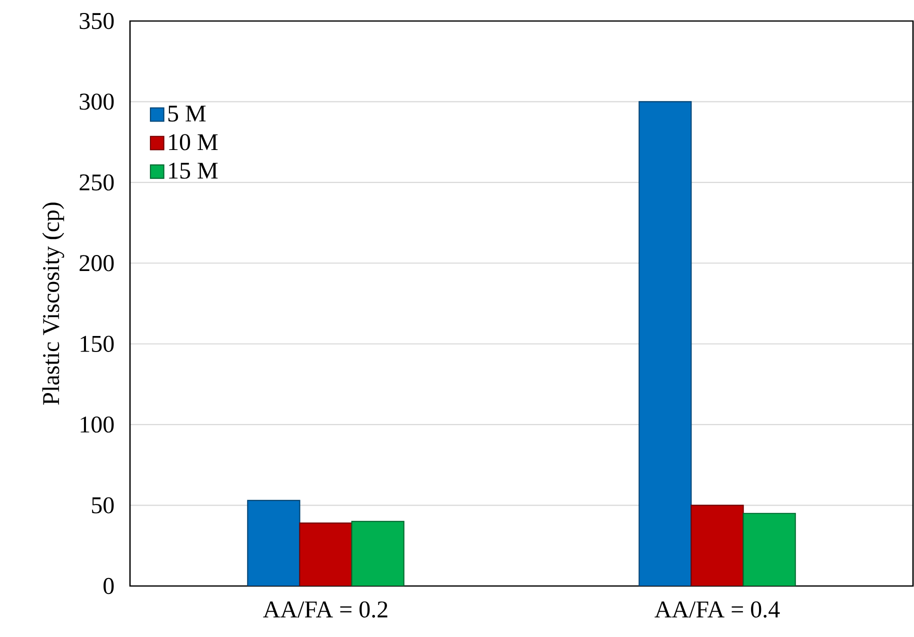 This screenshot has height=637, width=914. I want to click on y-tick-label: 150, so click(97, 344).